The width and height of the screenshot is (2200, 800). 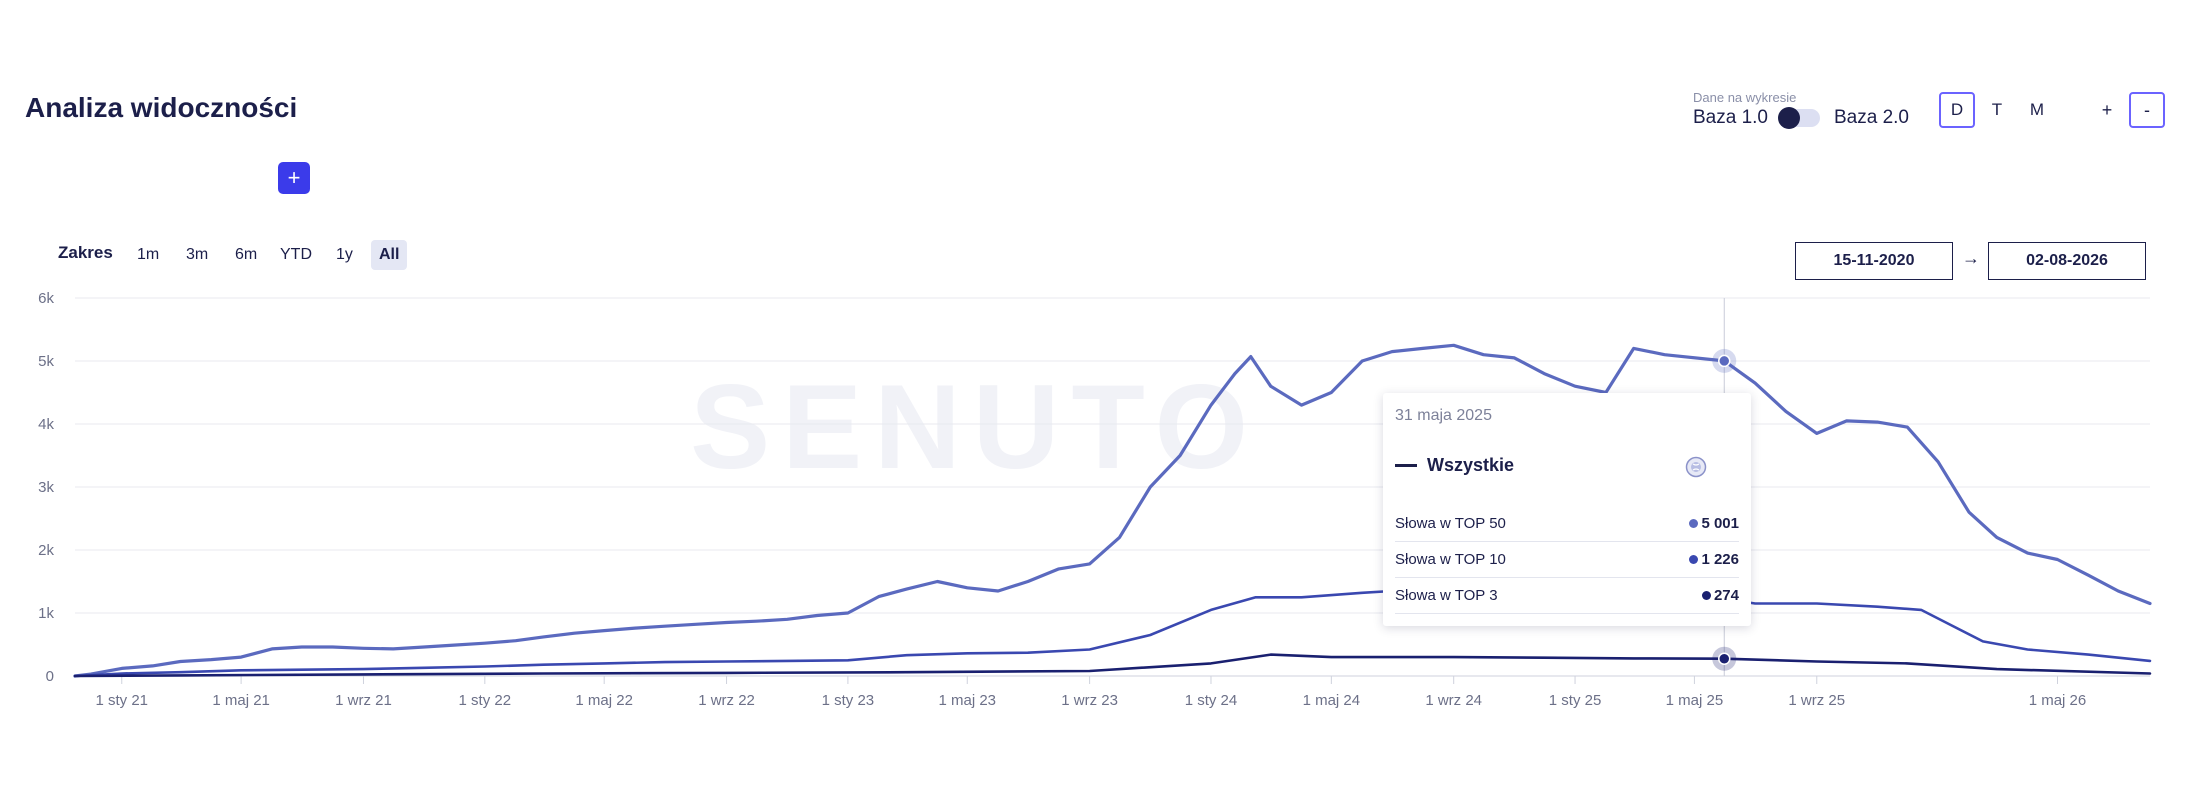 What do you see at coordinates (726, 700) in the screenshot?
I see `x-tick-label: 1 wrz 22` at bounding box center [726, 700].